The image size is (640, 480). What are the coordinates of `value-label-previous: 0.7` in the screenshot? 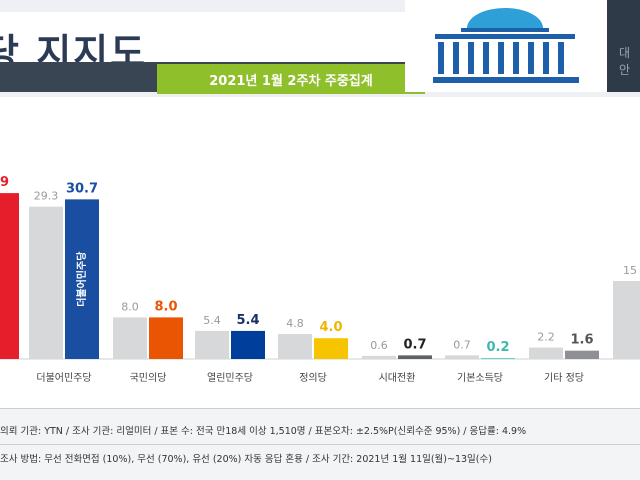 It's located at (462, 344).